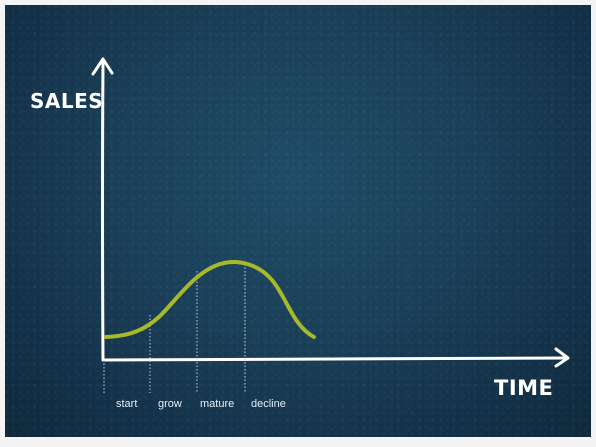 This screenshot has width=596, height=447. What do you see at coordinates (268, 404) in the screenshot?
I see `phase-label-decline: decline` at bounding box center [268, 404].